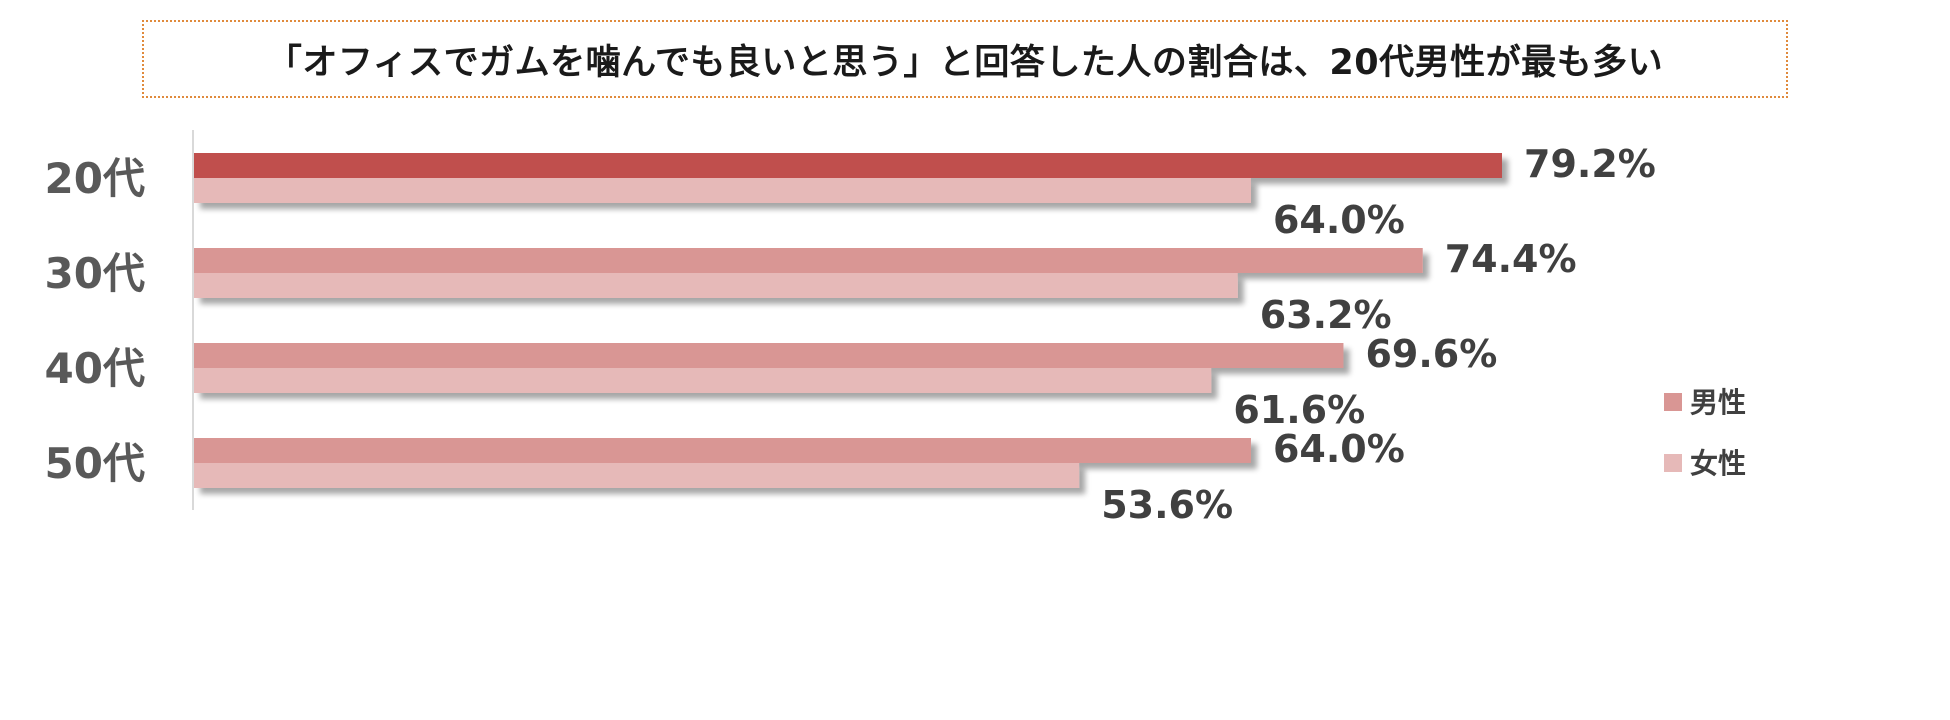  I want to click on value-label-female-3: 53.6%, so click(1167, 505).